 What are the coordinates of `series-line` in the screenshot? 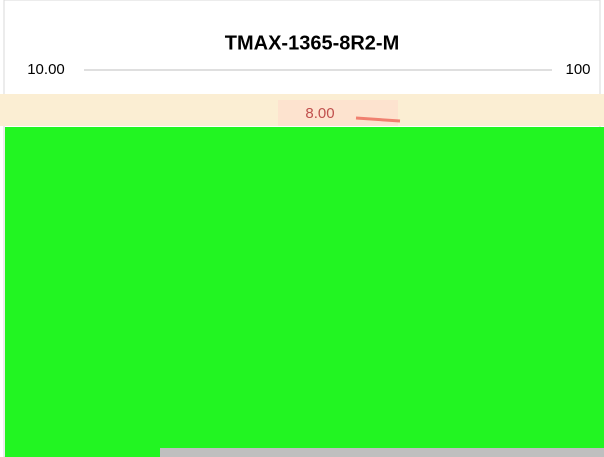 It's located at (378, 119).